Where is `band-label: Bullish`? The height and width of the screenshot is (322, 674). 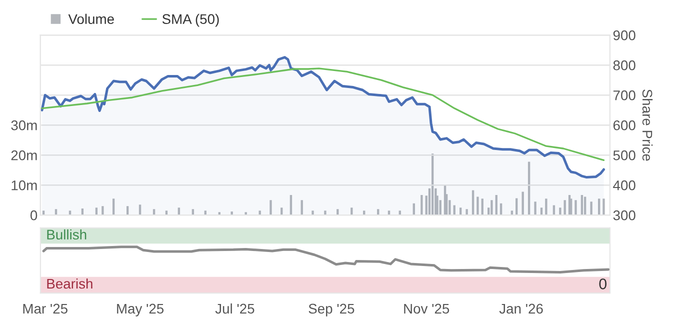 band-label: Bullish is located at coordinates (66, 234).